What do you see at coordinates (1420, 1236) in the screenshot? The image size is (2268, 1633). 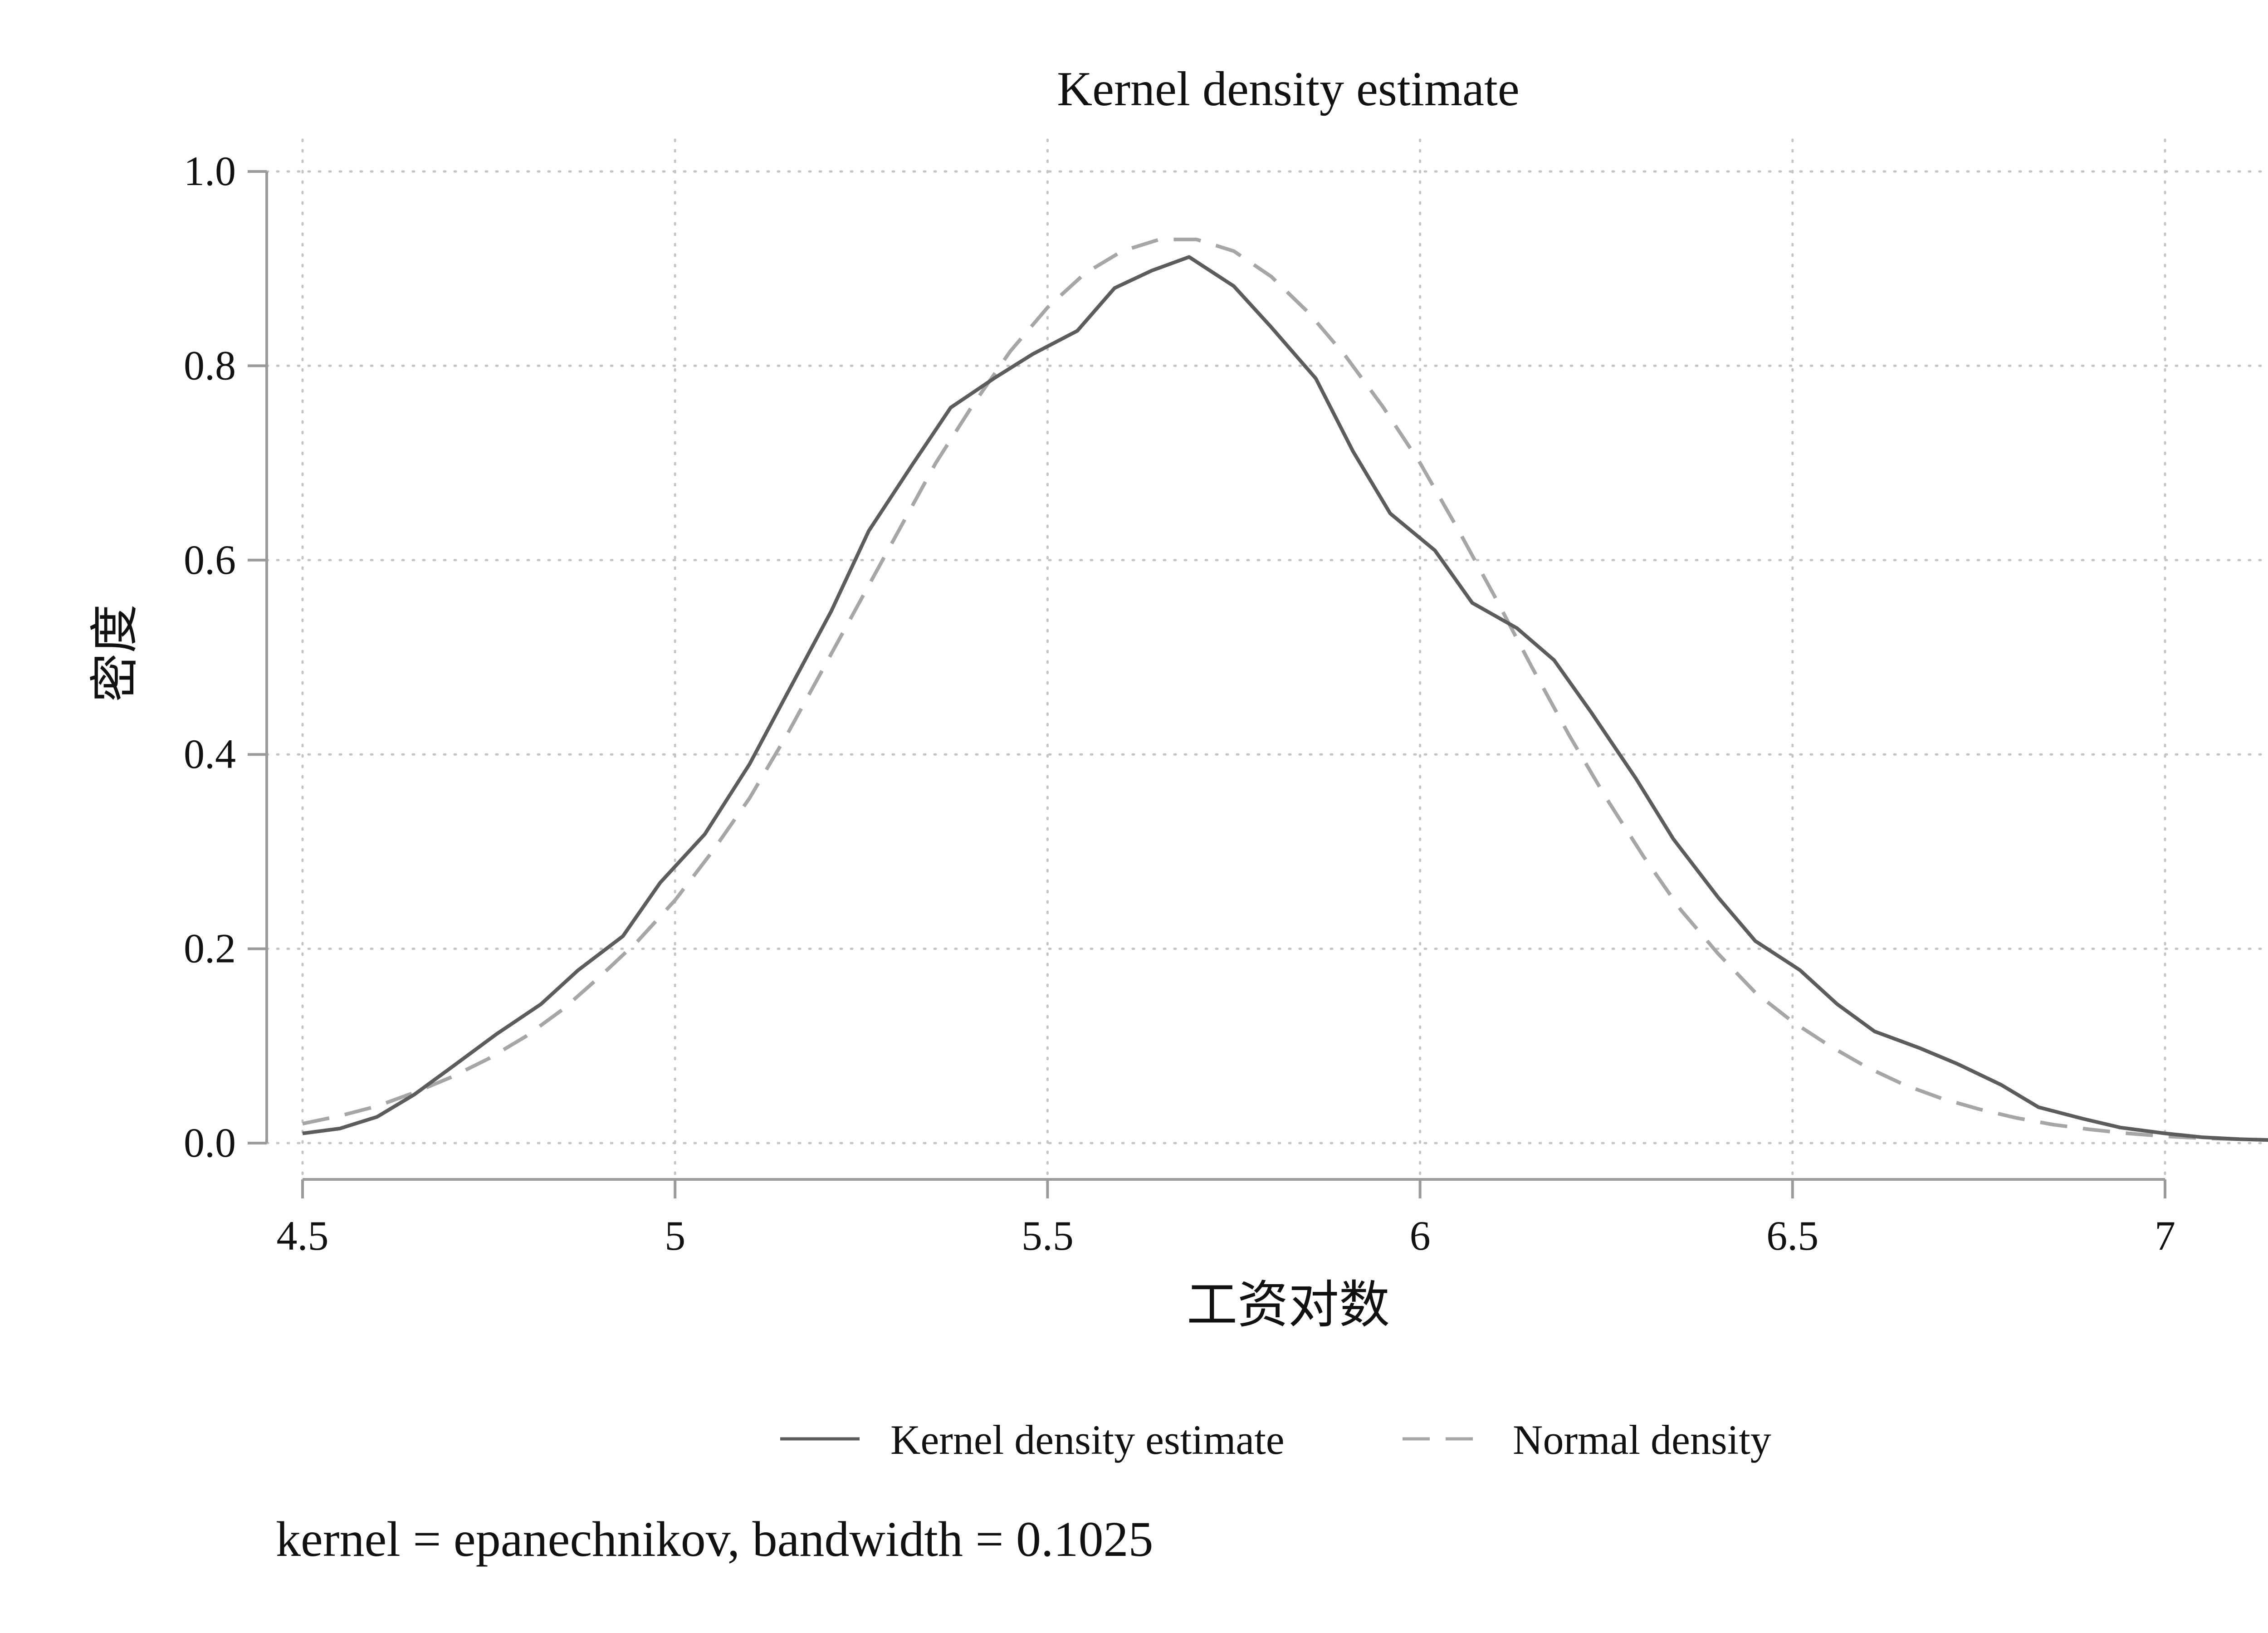 I see `x-tick-label: 6` at bounding box center [1420, 1236].